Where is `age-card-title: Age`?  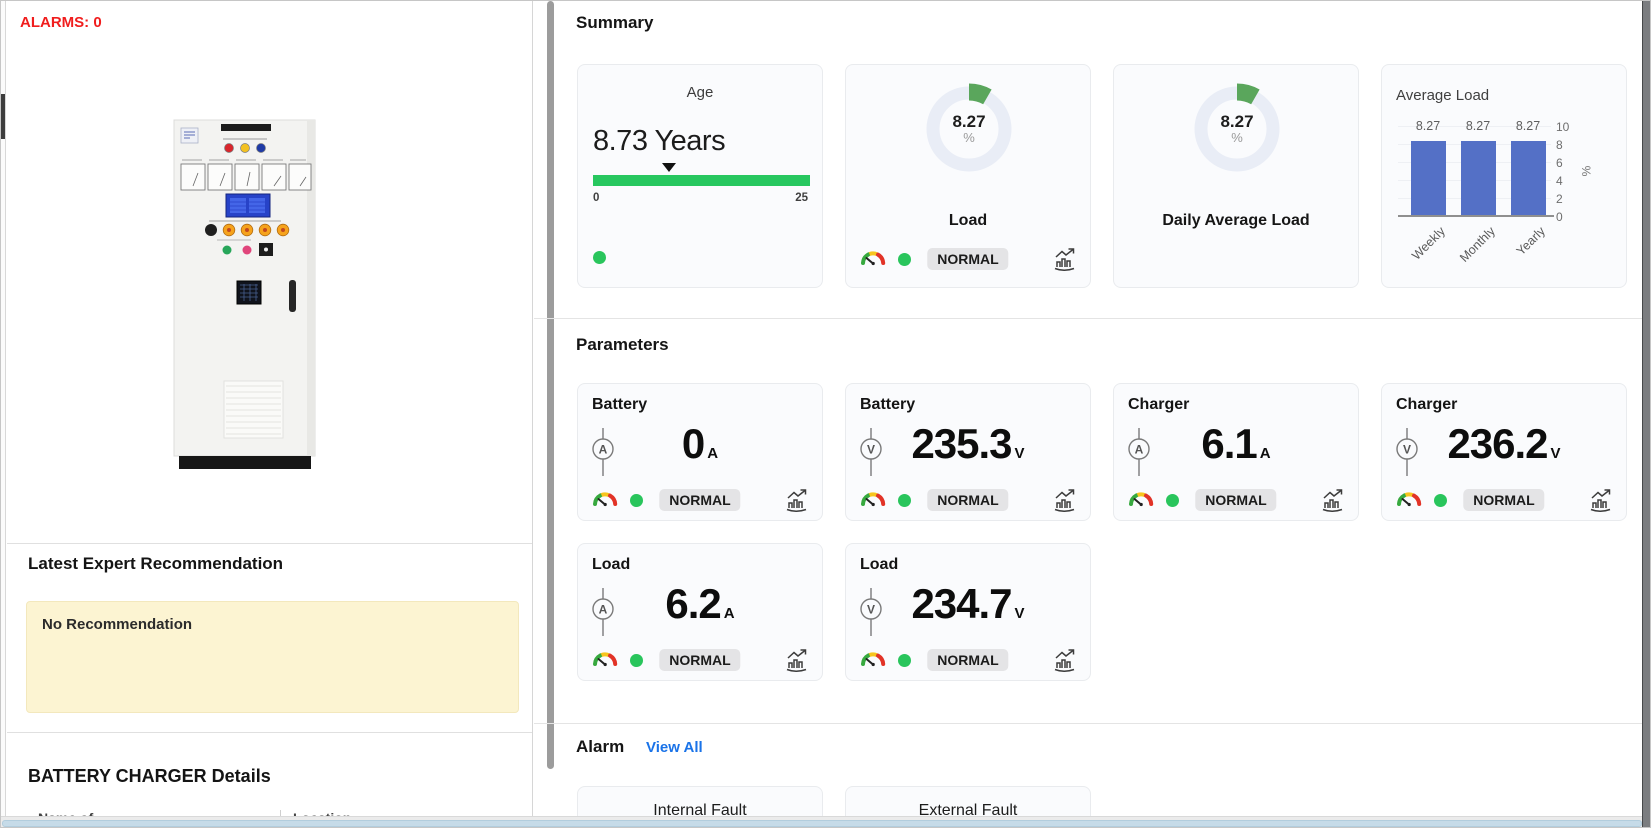
age-card-title: Age is located at coordinates (700, 92).